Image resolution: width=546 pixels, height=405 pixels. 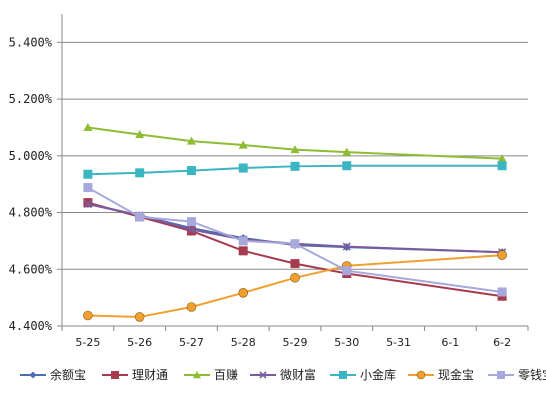 I want to click on legend-item: 小金库, so click(x=363, y=374).